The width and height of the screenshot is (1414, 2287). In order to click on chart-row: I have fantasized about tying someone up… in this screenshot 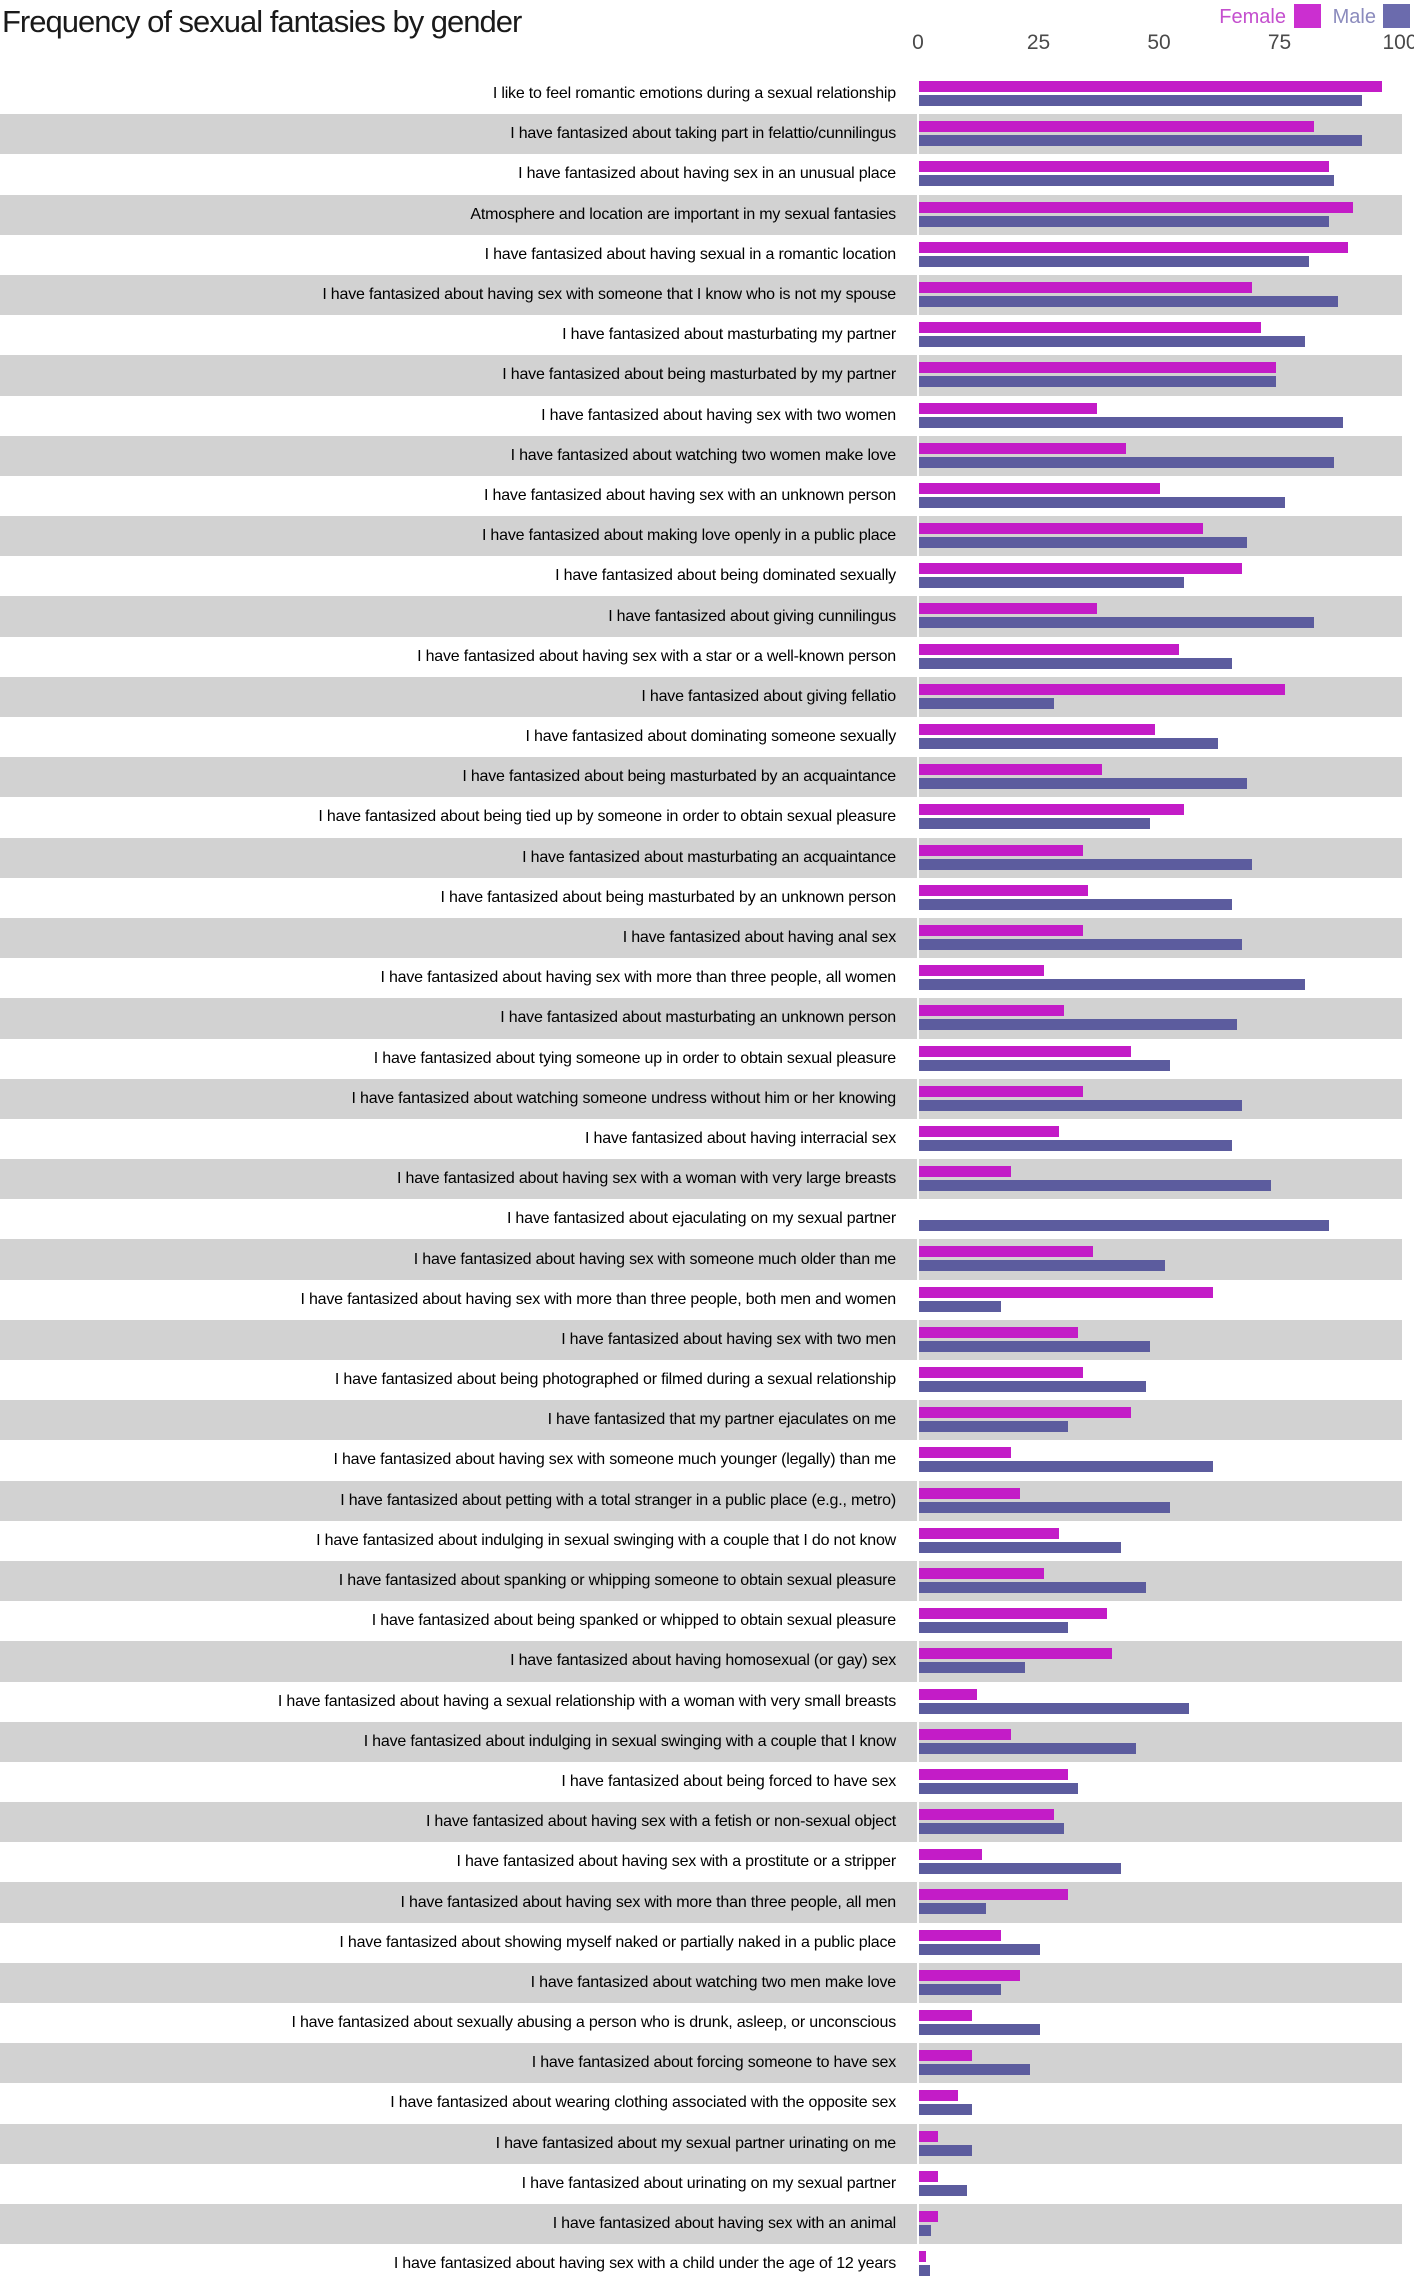, I will do `click(701, 1059)`.